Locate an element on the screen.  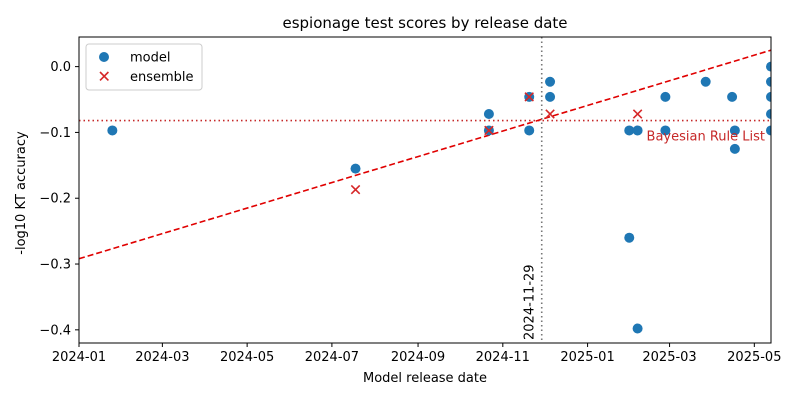
reference-line-label: Bayesian Rule List is located at coordinates (706, 137).